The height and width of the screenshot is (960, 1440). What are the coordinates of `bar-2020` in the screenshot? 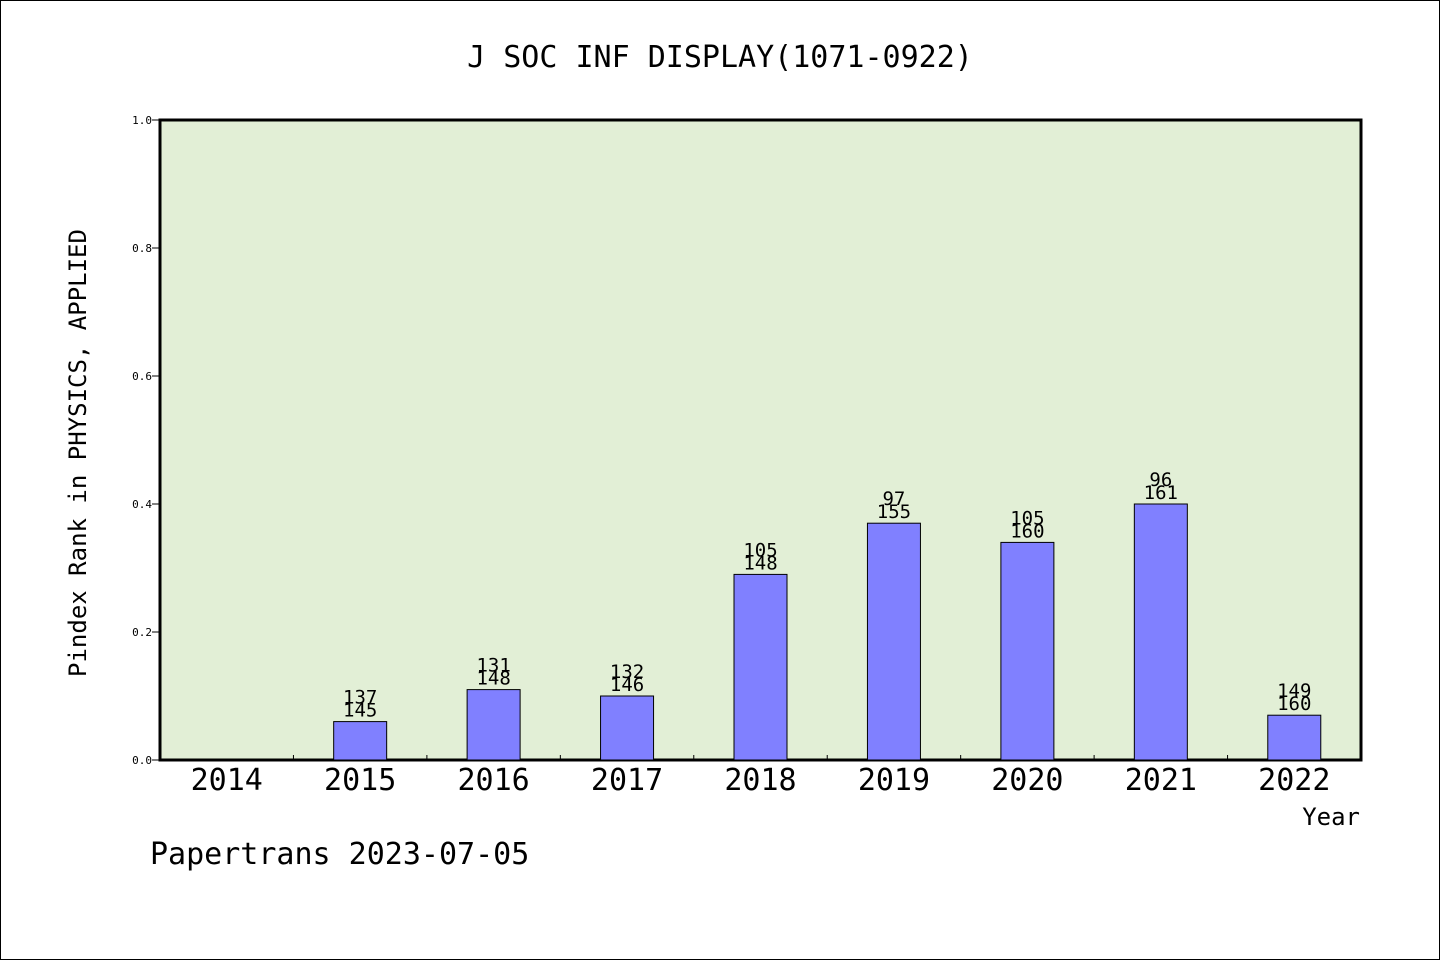 It's located at (1027, 651).